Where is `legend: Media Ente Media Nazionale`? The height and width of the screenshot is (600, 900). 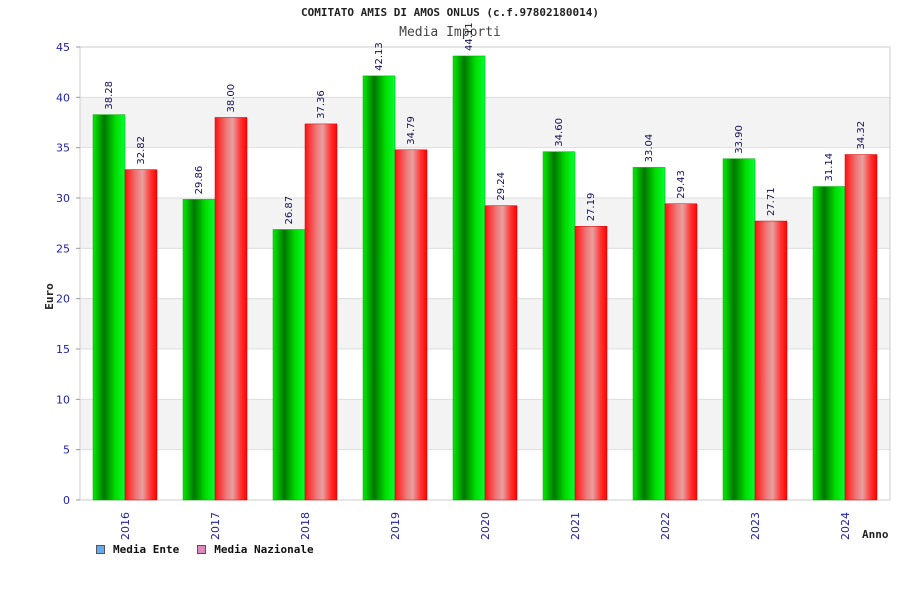 legend: Media Ente Media Nazionale is located at coordinates (205, 549).